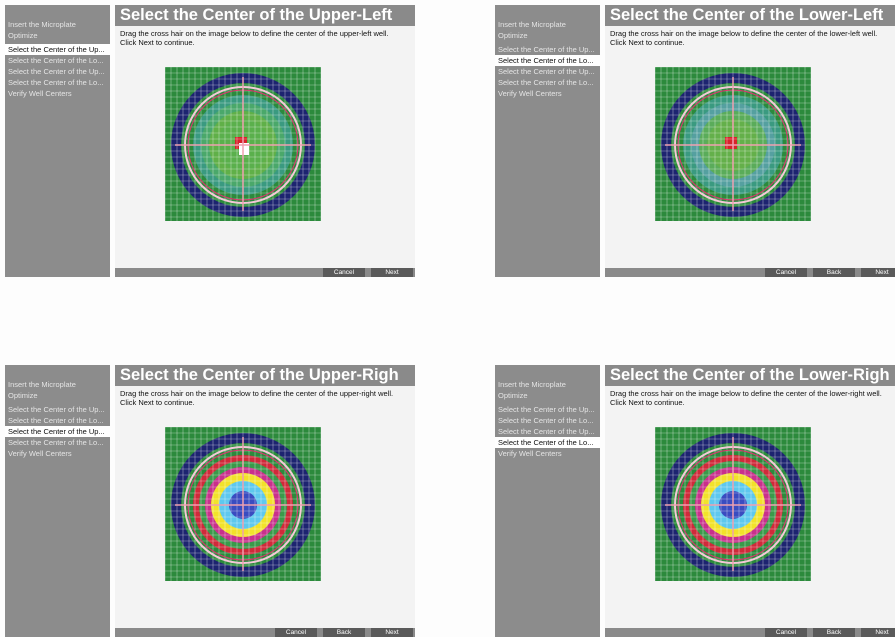 The width and height of the screenshot is (895, 637). What do you see at coordinates (265, 375) in the screenshot?
I see `wizard-title: Select the Center of the Upper-Righ` at bounding box center [265, 375].